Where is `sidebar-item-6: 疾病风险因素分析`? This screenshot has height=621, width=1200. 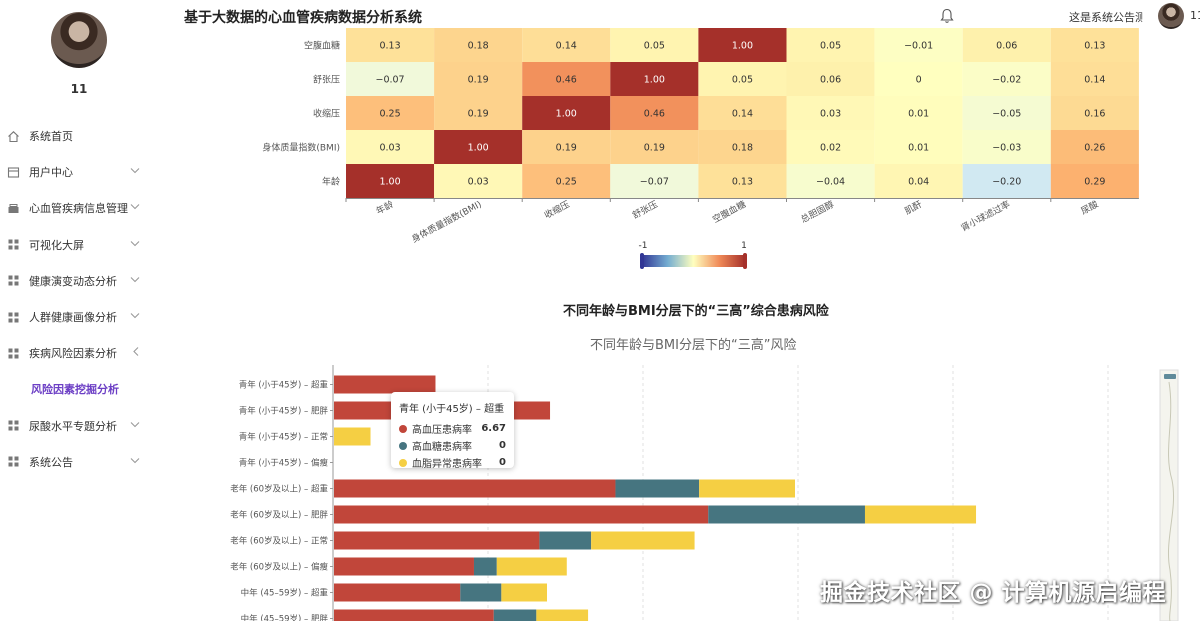
sidebar-item-6: 疾病风险因素分析 is located at coordinates (80, 353).